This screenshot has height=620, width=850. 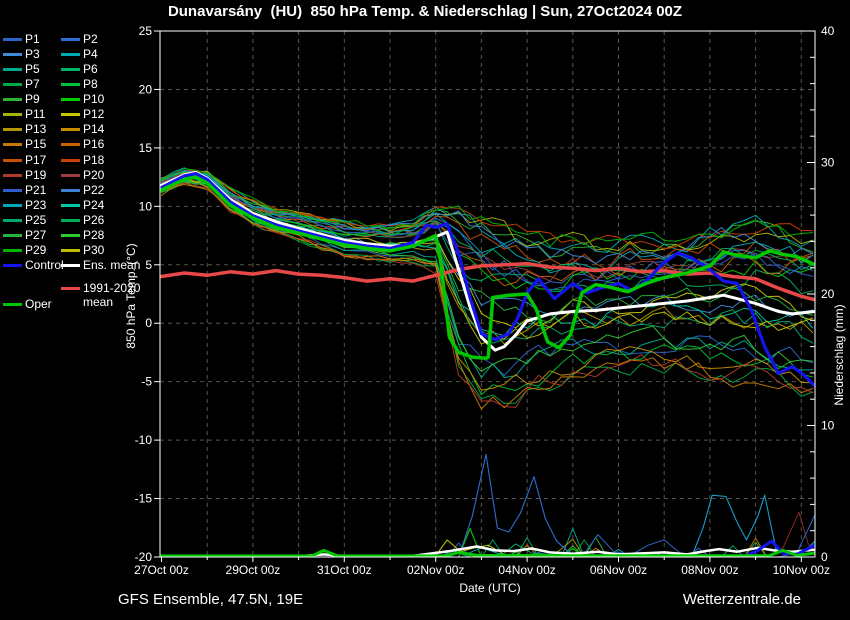 What do you see at coordinates (32, 54) in the screenshot?
I see `legend-item-label: P3` at bounding box center [32, 54].